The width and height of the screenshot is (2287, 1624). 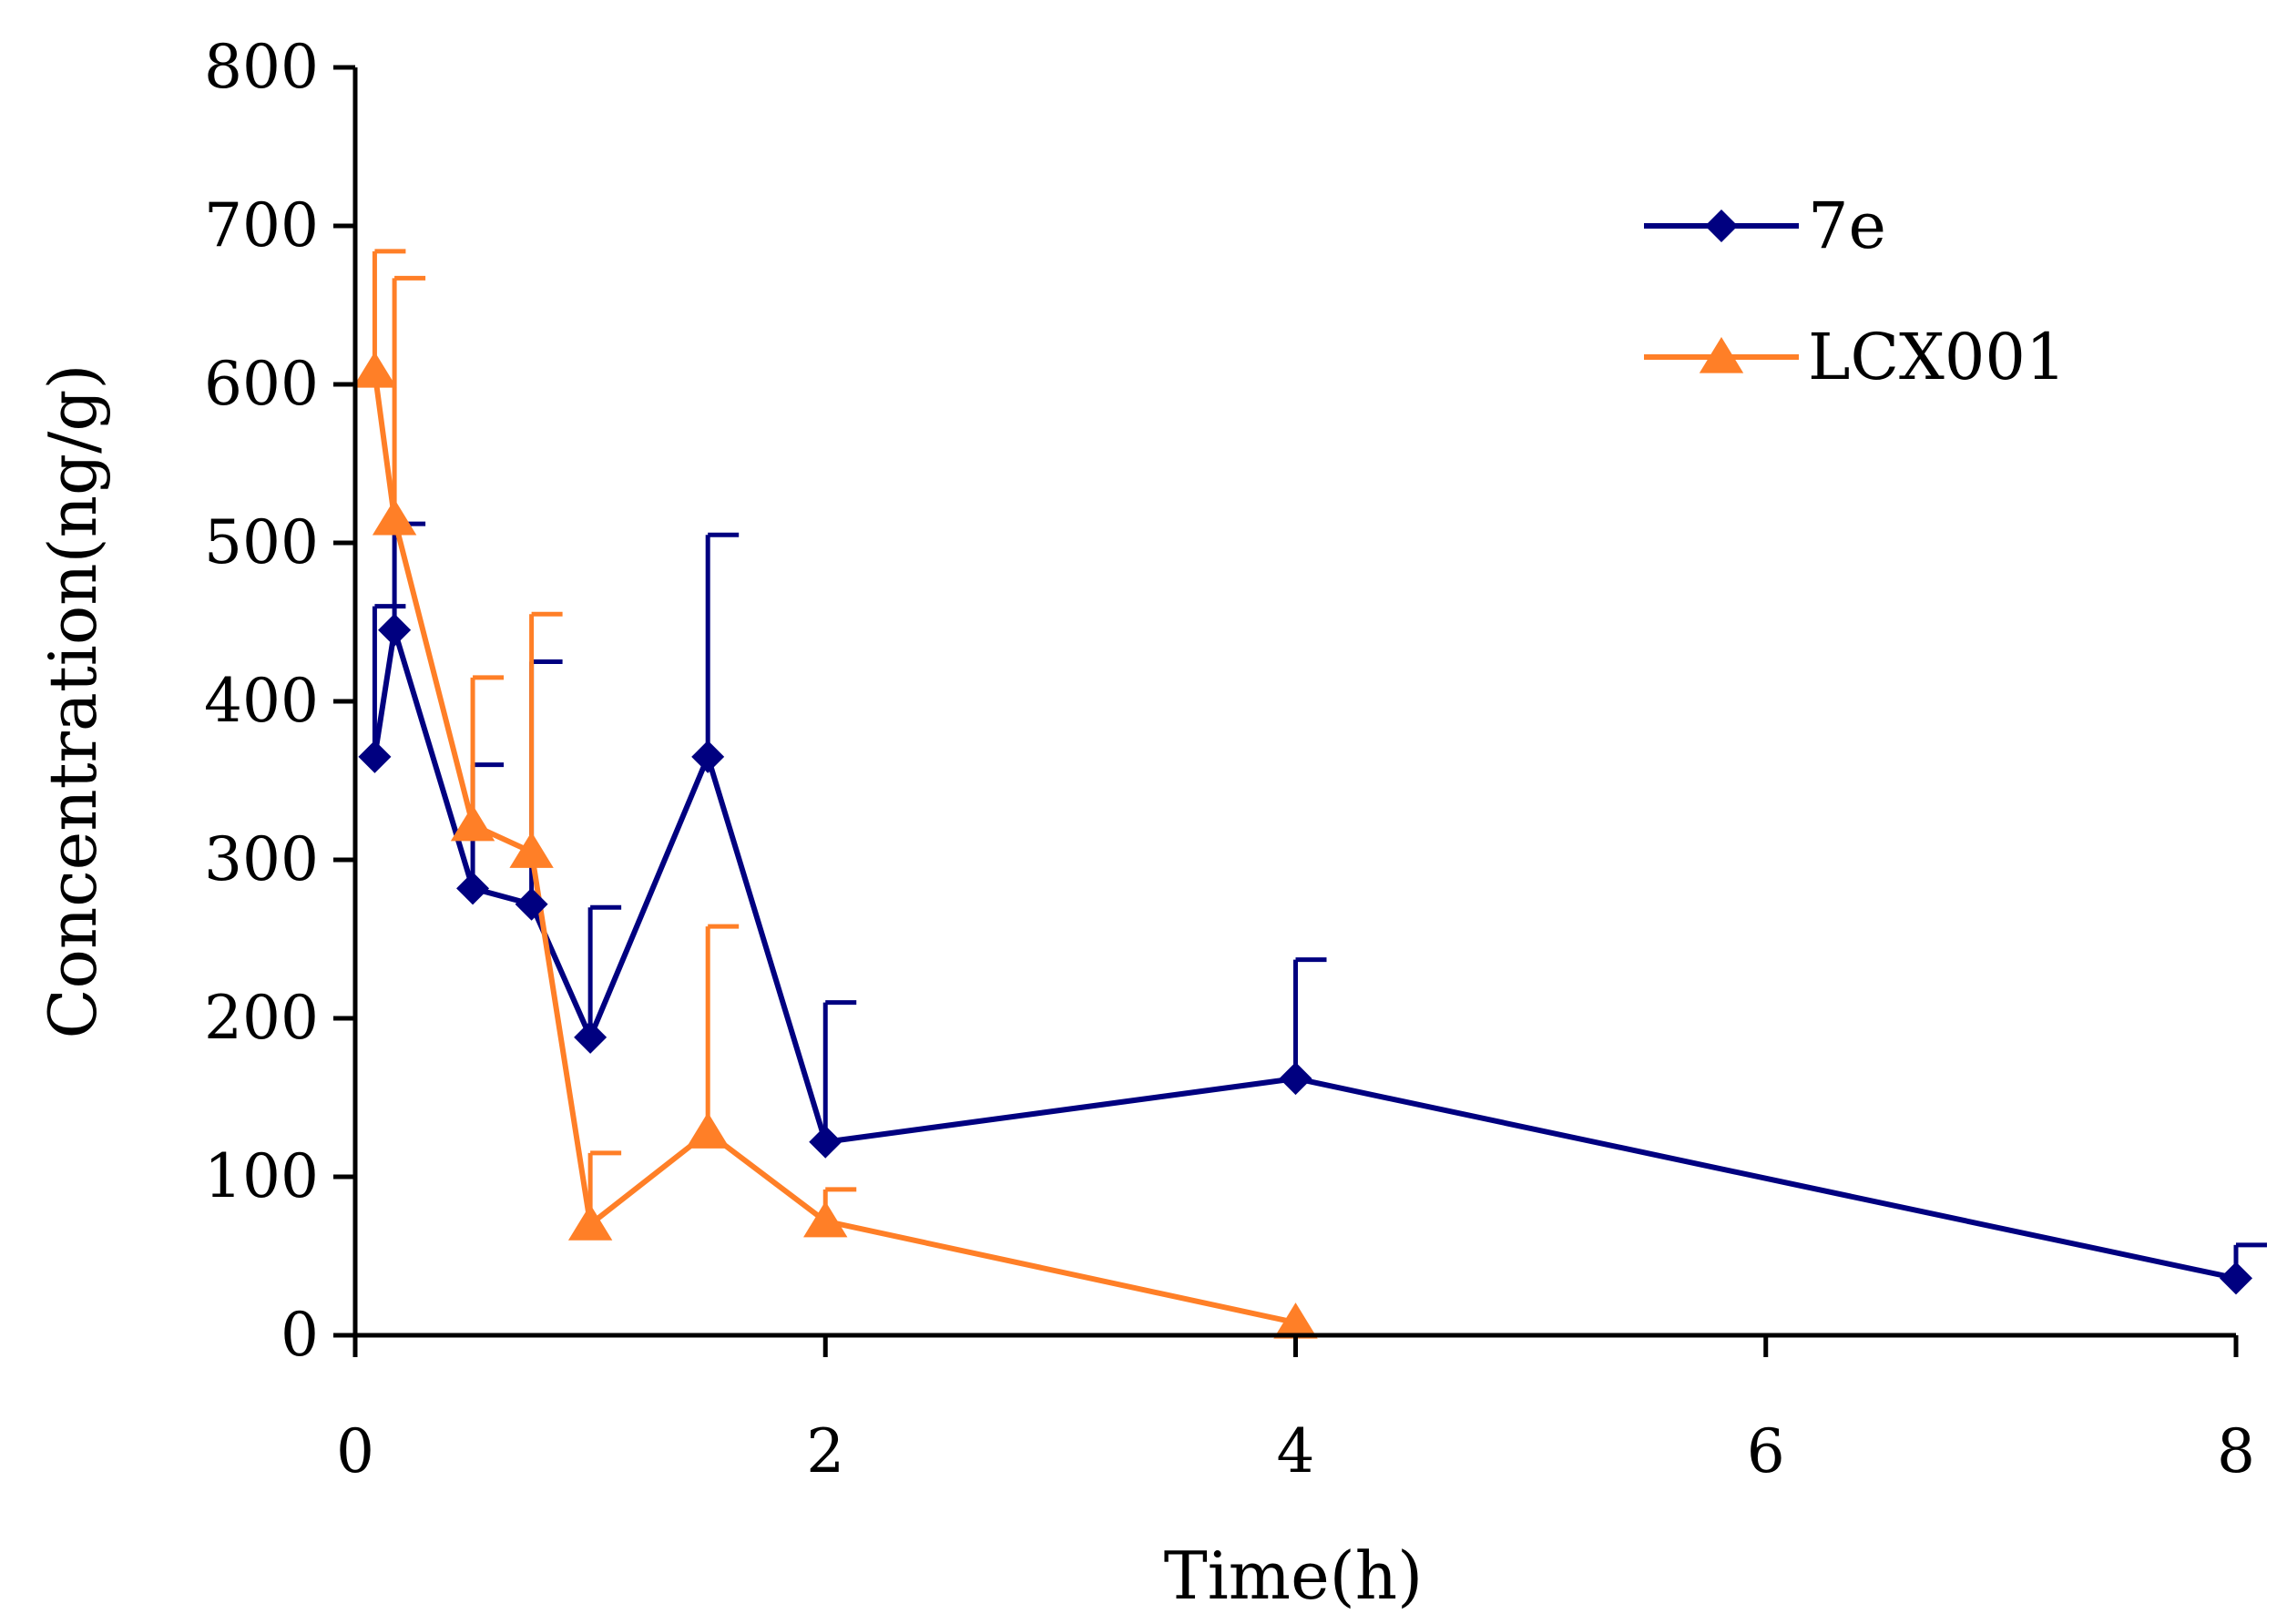 What do you see at coordinates (1847, 226) in the screenshot?
I see `legend-7e-label: 7e` at bounding box center [1847, 226].